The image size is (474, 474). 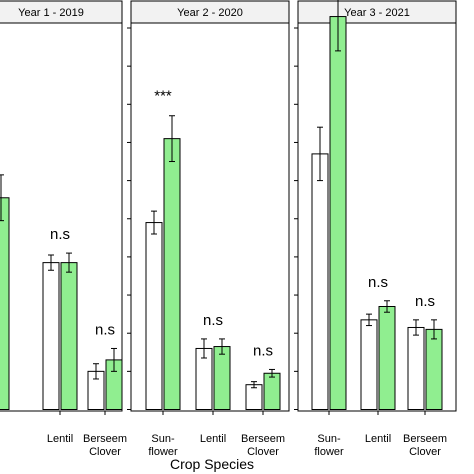 I want to click on significance-label: ***, so click(x=163, y=96).